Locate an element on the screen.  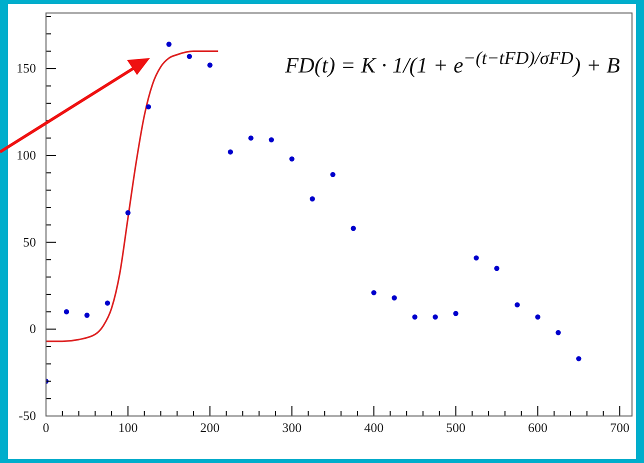
y-tick-label: 50 is located at coordinates (29, 242).